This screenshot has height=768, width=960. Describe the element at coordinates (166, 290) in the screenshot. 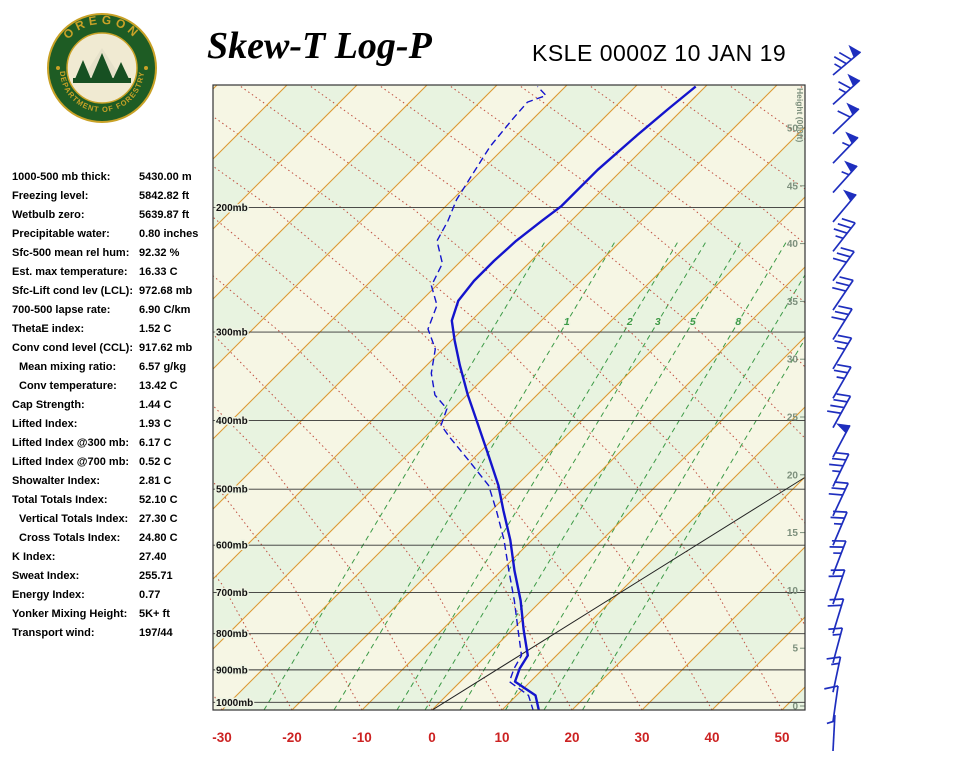

I see `index-value: 972.68 mb` at that location.